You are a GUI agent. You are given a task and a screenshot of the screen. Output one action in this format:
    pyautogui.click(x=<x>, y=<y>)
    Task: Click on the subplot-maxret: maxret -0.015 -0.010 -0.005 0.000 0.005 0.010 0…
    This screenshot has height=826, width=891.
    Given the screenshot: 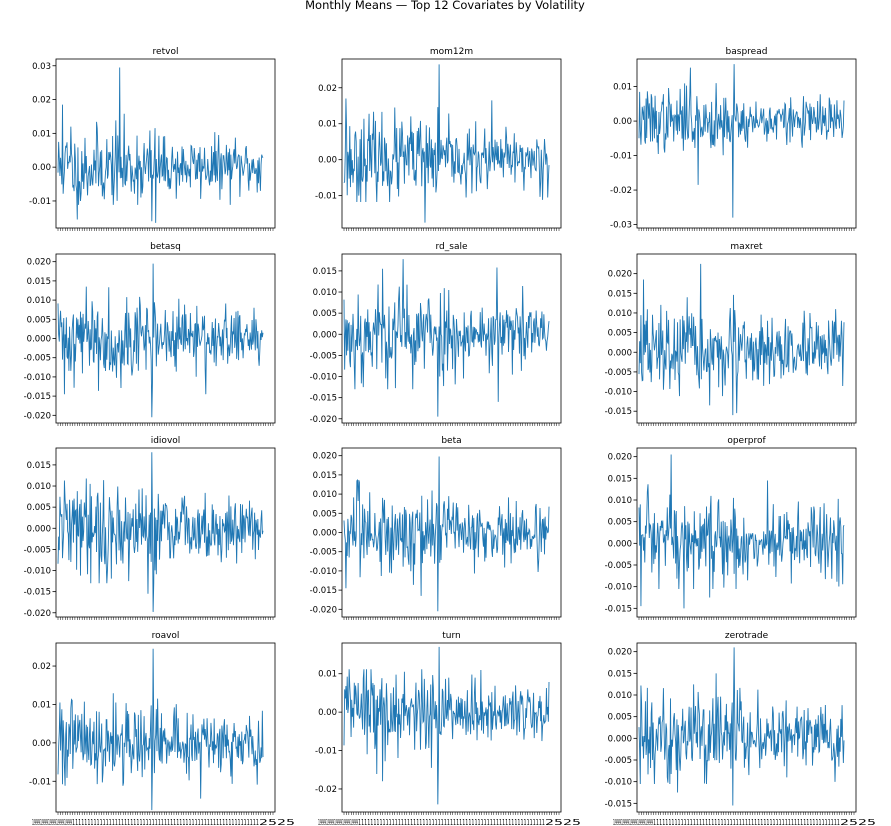 What is the action you would take?
    pyautogui.click(x=731, y=334)
    